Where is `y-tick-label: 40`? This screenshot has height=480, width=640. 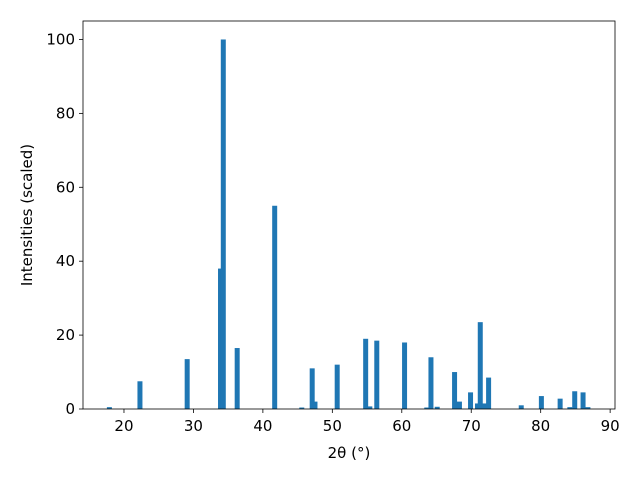
y-tick-label: 40 is located at coordinates (65, 261).